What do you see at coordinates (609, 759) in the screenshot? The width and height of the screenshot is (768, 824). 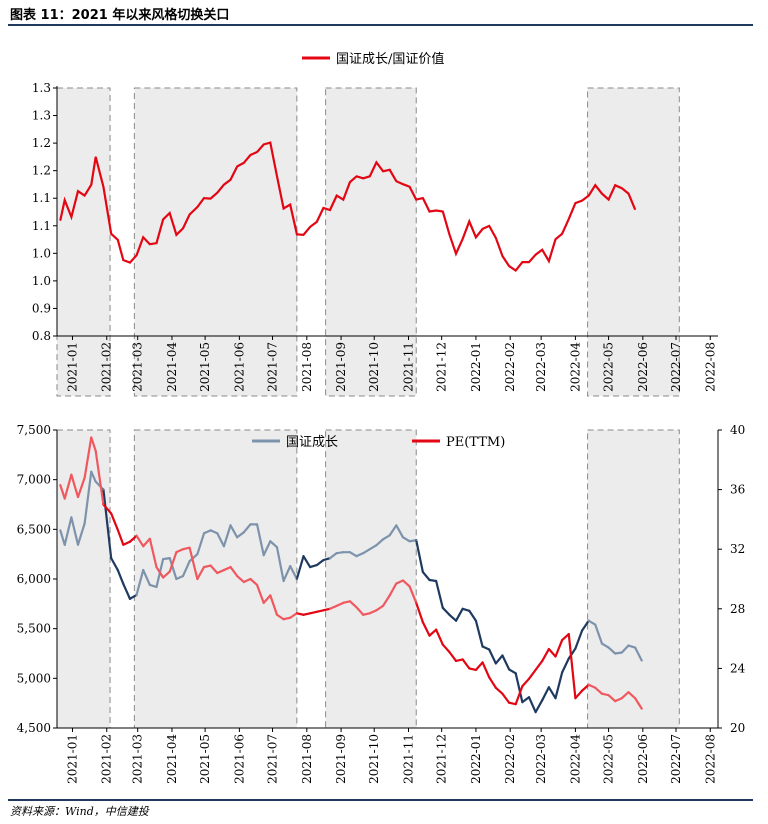 I see `x-tick-label-c2: 2022-05` at bounding box center [609, 759].